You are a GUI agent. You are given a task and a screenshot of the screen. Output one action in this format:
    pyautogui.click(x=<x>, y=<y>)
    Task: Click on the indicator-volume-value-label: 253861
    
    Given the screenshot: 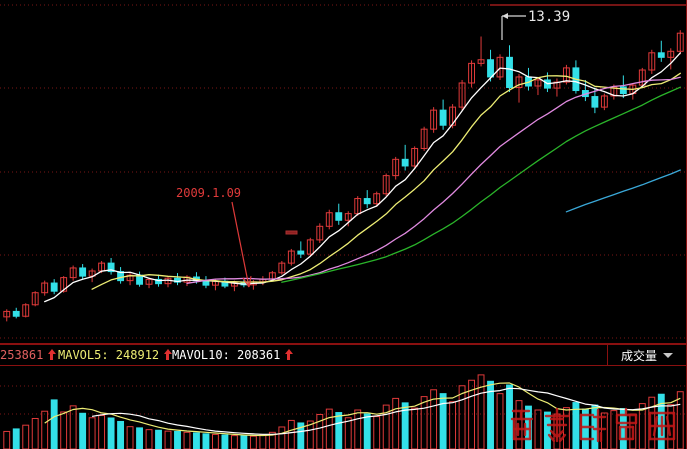 What is the action you would take?
    pyautogui.click(x=22, y=355)
    